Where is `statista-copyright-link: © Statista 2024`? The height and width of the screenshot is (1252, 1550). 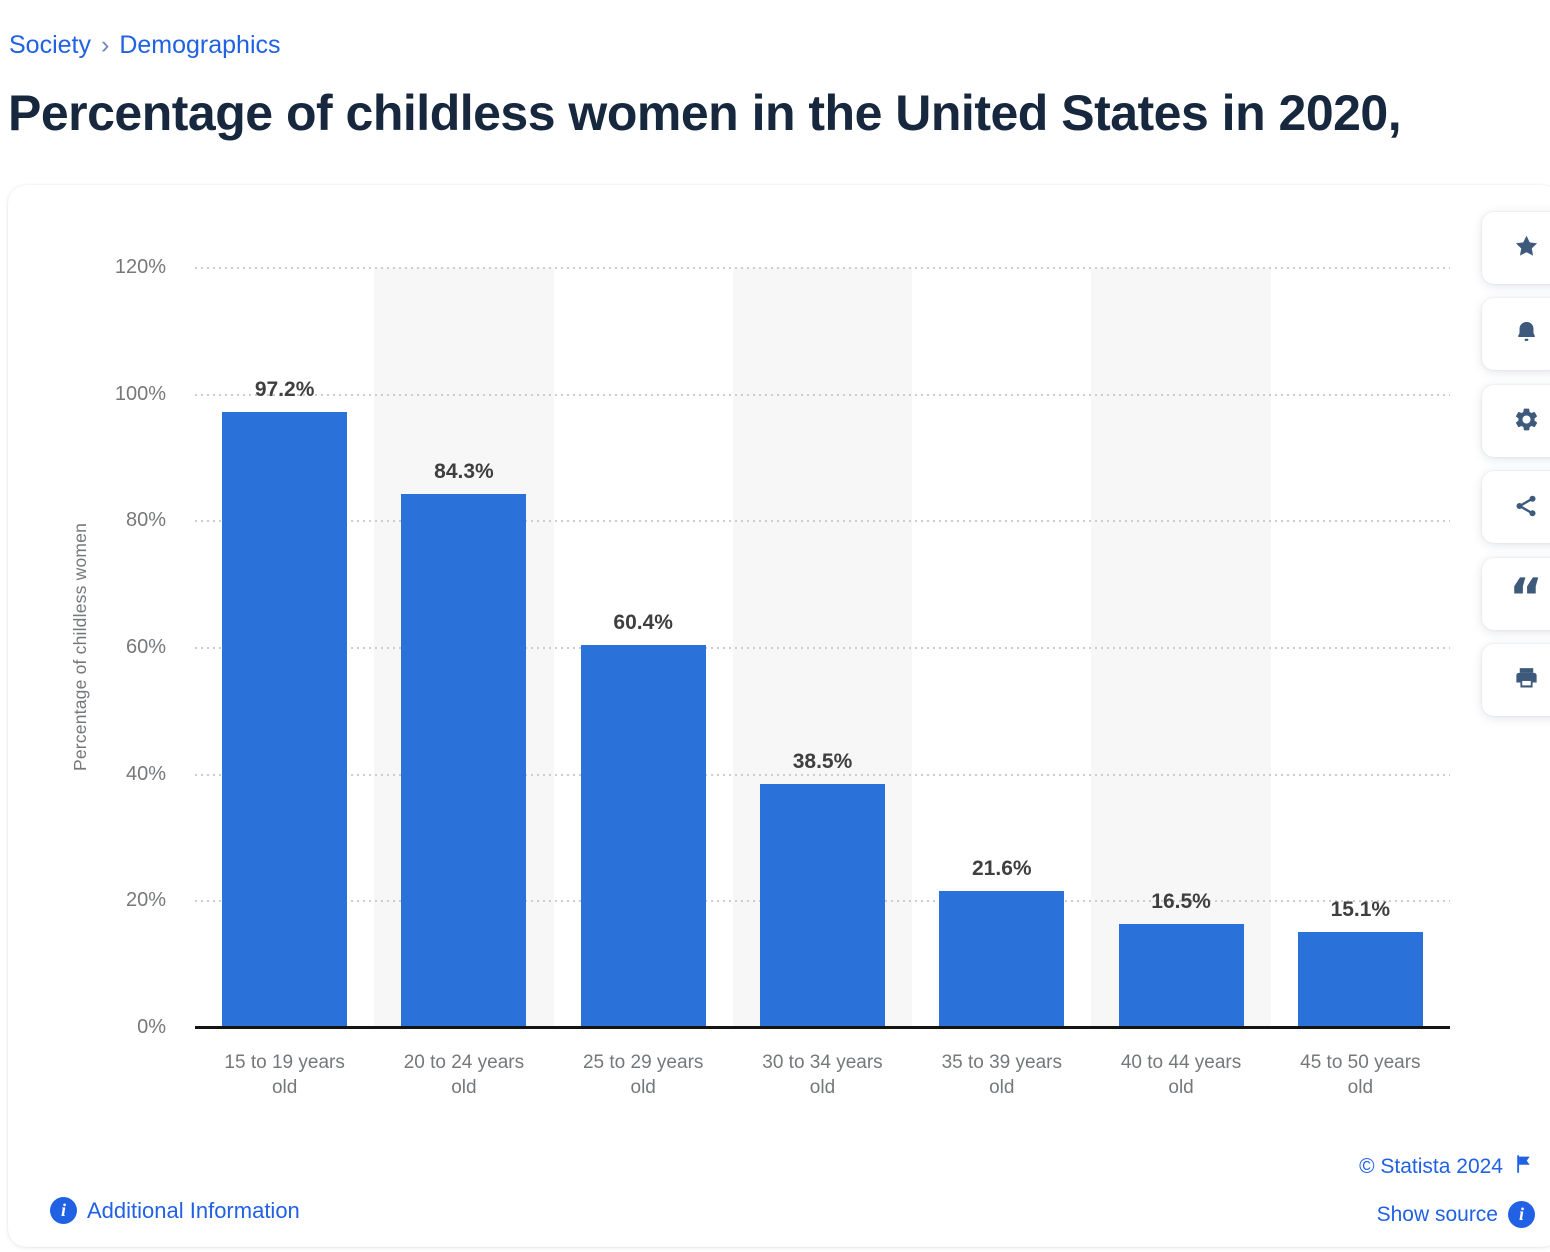 statista-copyright-link: © Statista 2024 is located at coordinates (1447, 1167).